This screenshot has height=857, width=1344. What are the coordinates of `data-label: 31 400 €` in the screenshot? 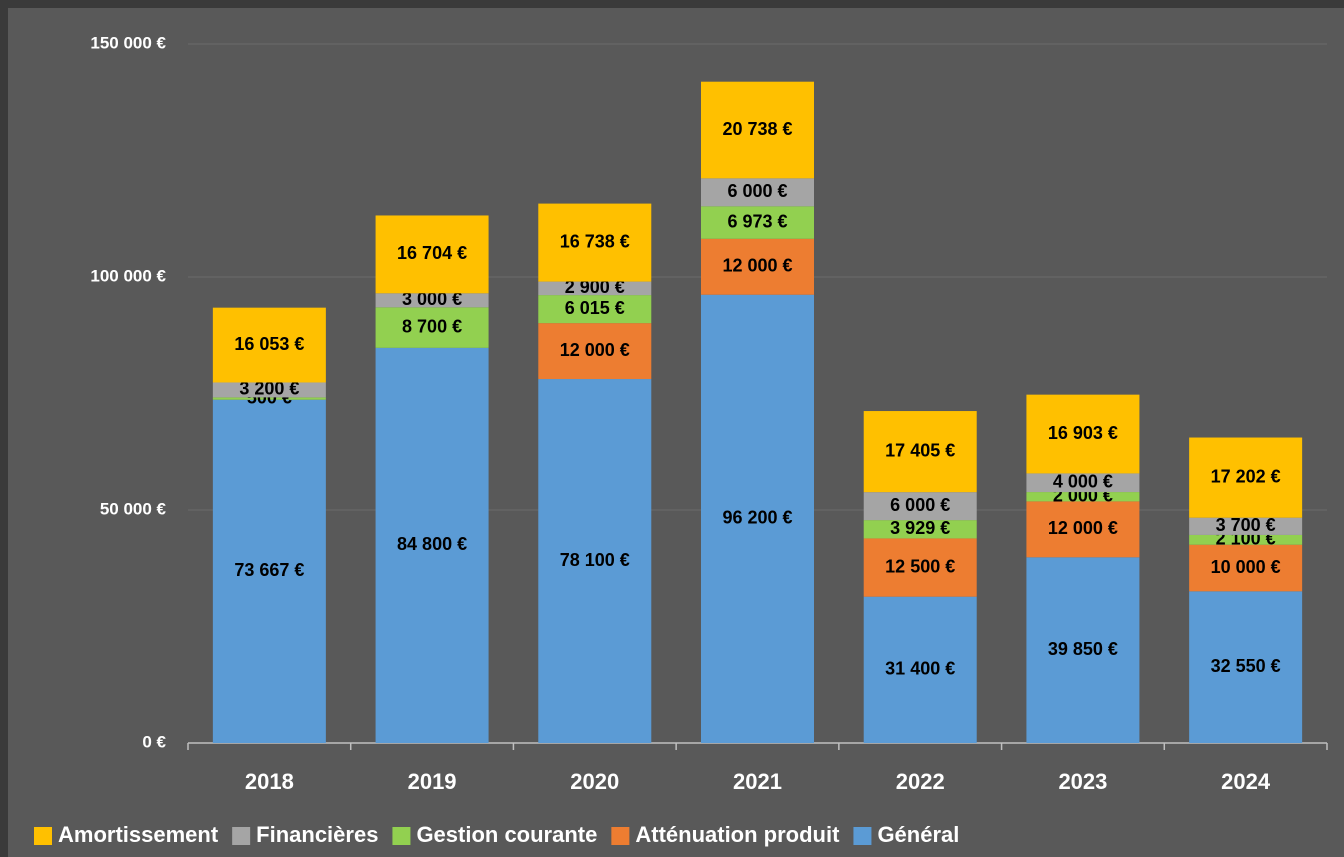 It's located at (920, 669).